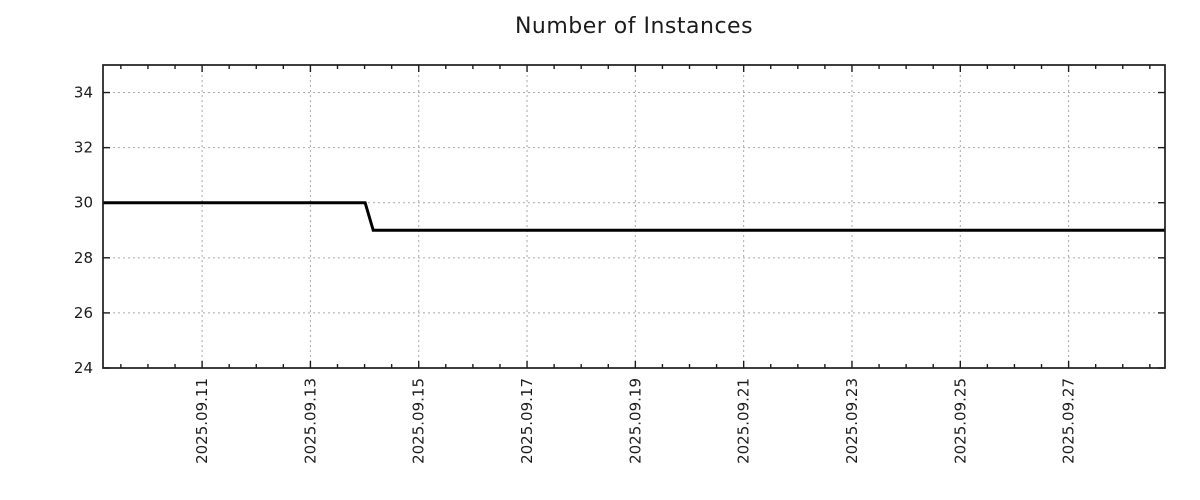 Image resolution: width=1200 pixels, height=500 pixels. I want to click on x-tick-label: 2025.09.19, so click(635, 421).